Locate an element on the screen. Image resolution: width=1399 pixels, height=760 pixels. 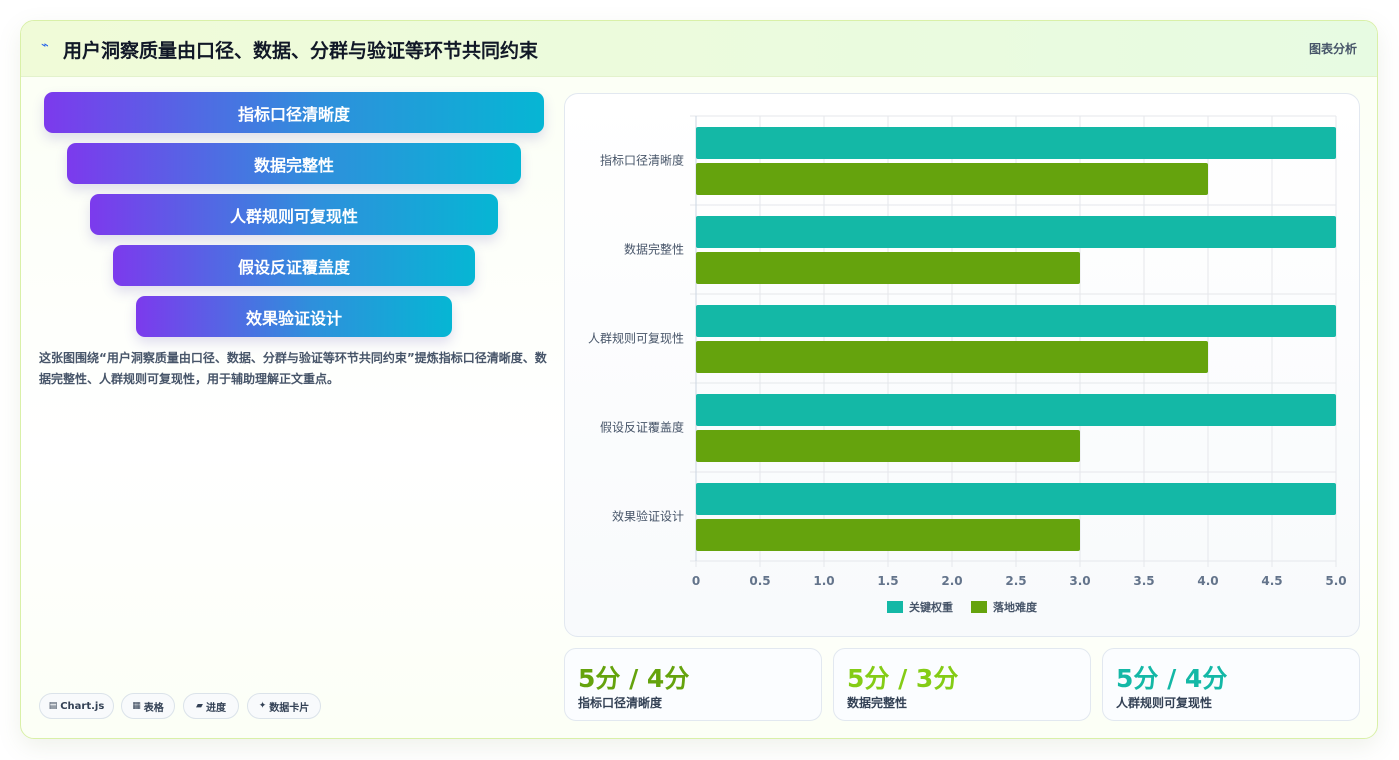
stat-card-2: 5分 / 3分 数据完整性 is located at coordinates (962, 684).